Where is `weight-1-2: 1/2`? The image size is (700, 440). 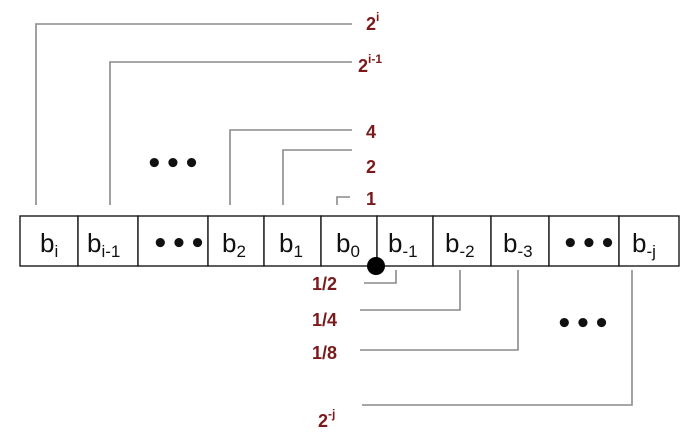 weight-1-2: 1/2 is located at coordinates (324, 284).